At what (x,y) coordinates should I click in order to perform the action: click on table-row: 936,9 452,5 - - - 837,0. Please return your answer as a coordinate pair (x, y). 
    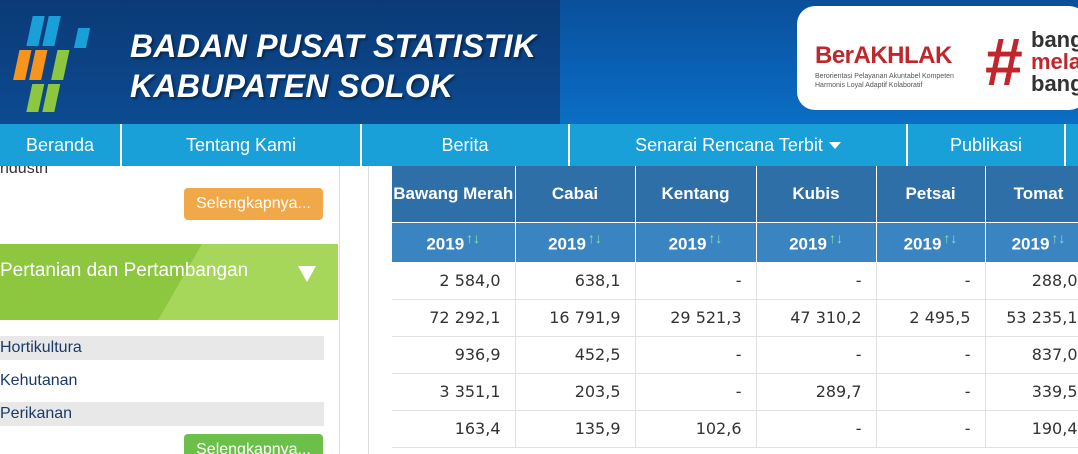
    Looking at the image, I should click on (735, 355).